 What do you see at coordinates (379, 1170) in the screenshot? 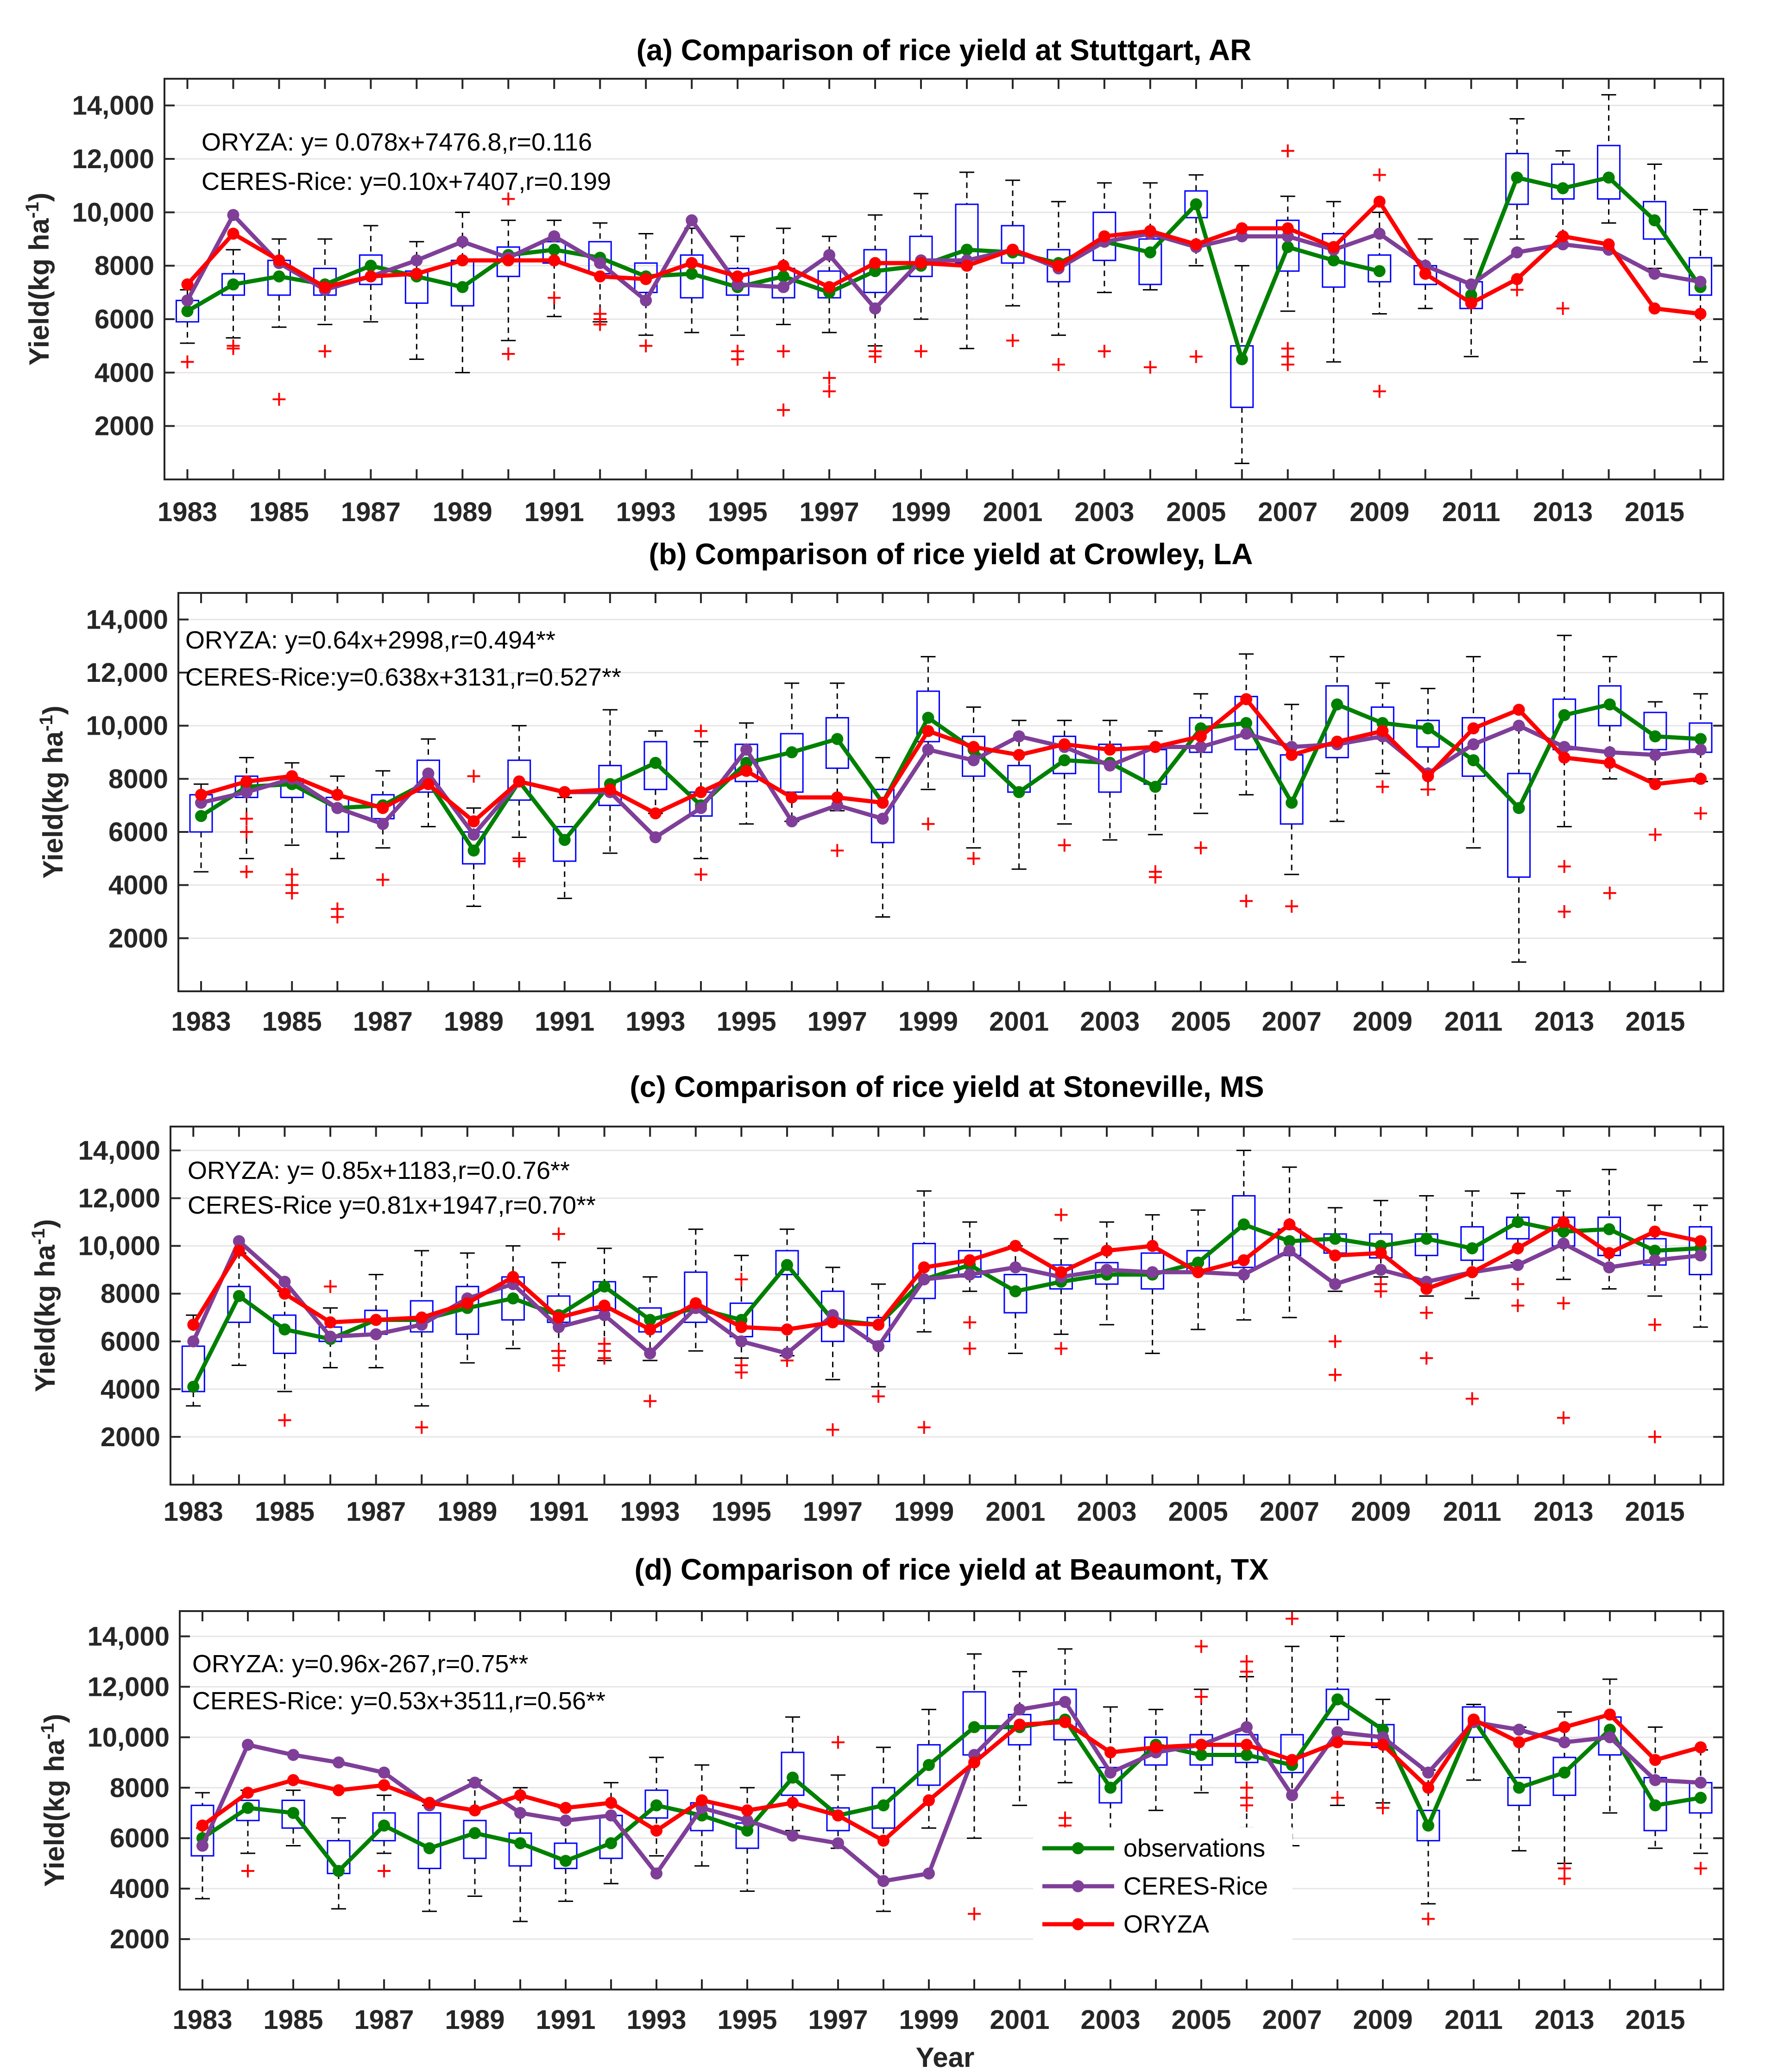
I see `regression-annotation: ORYZA: y= 0.85x+1183,r=0.0.76**` at bounding box center [379, 1170].